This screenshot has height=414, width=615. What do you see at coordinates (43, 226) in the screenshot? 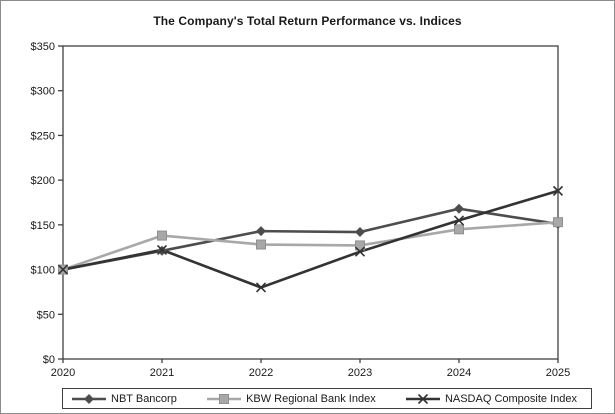
I see `y-tick-label: $150` at bounding box center [43, 226].